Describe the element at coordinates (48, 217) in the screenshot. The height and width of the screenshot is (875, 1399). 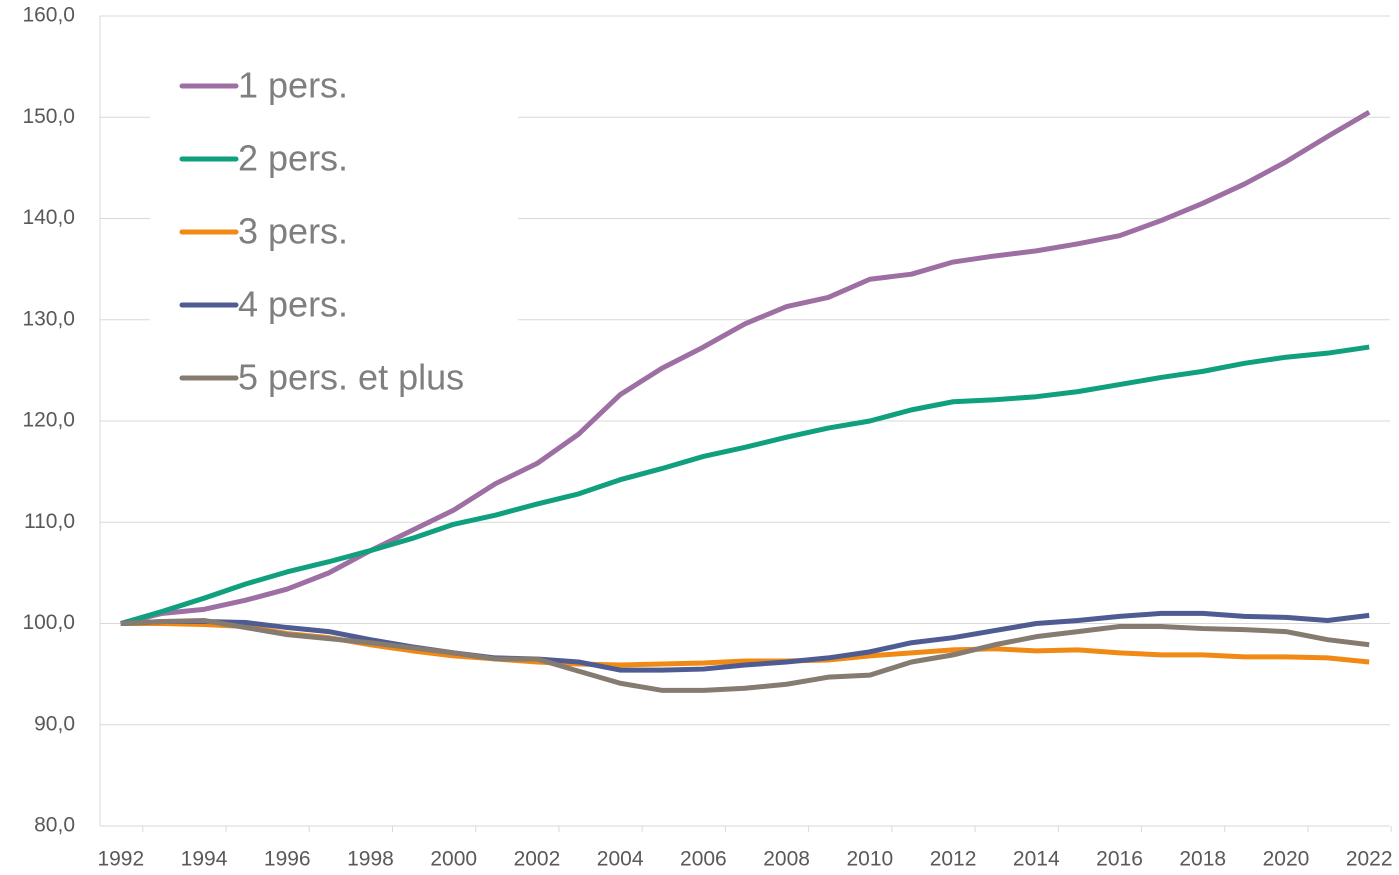
I see `y-tick-label: 140,0` at that location.